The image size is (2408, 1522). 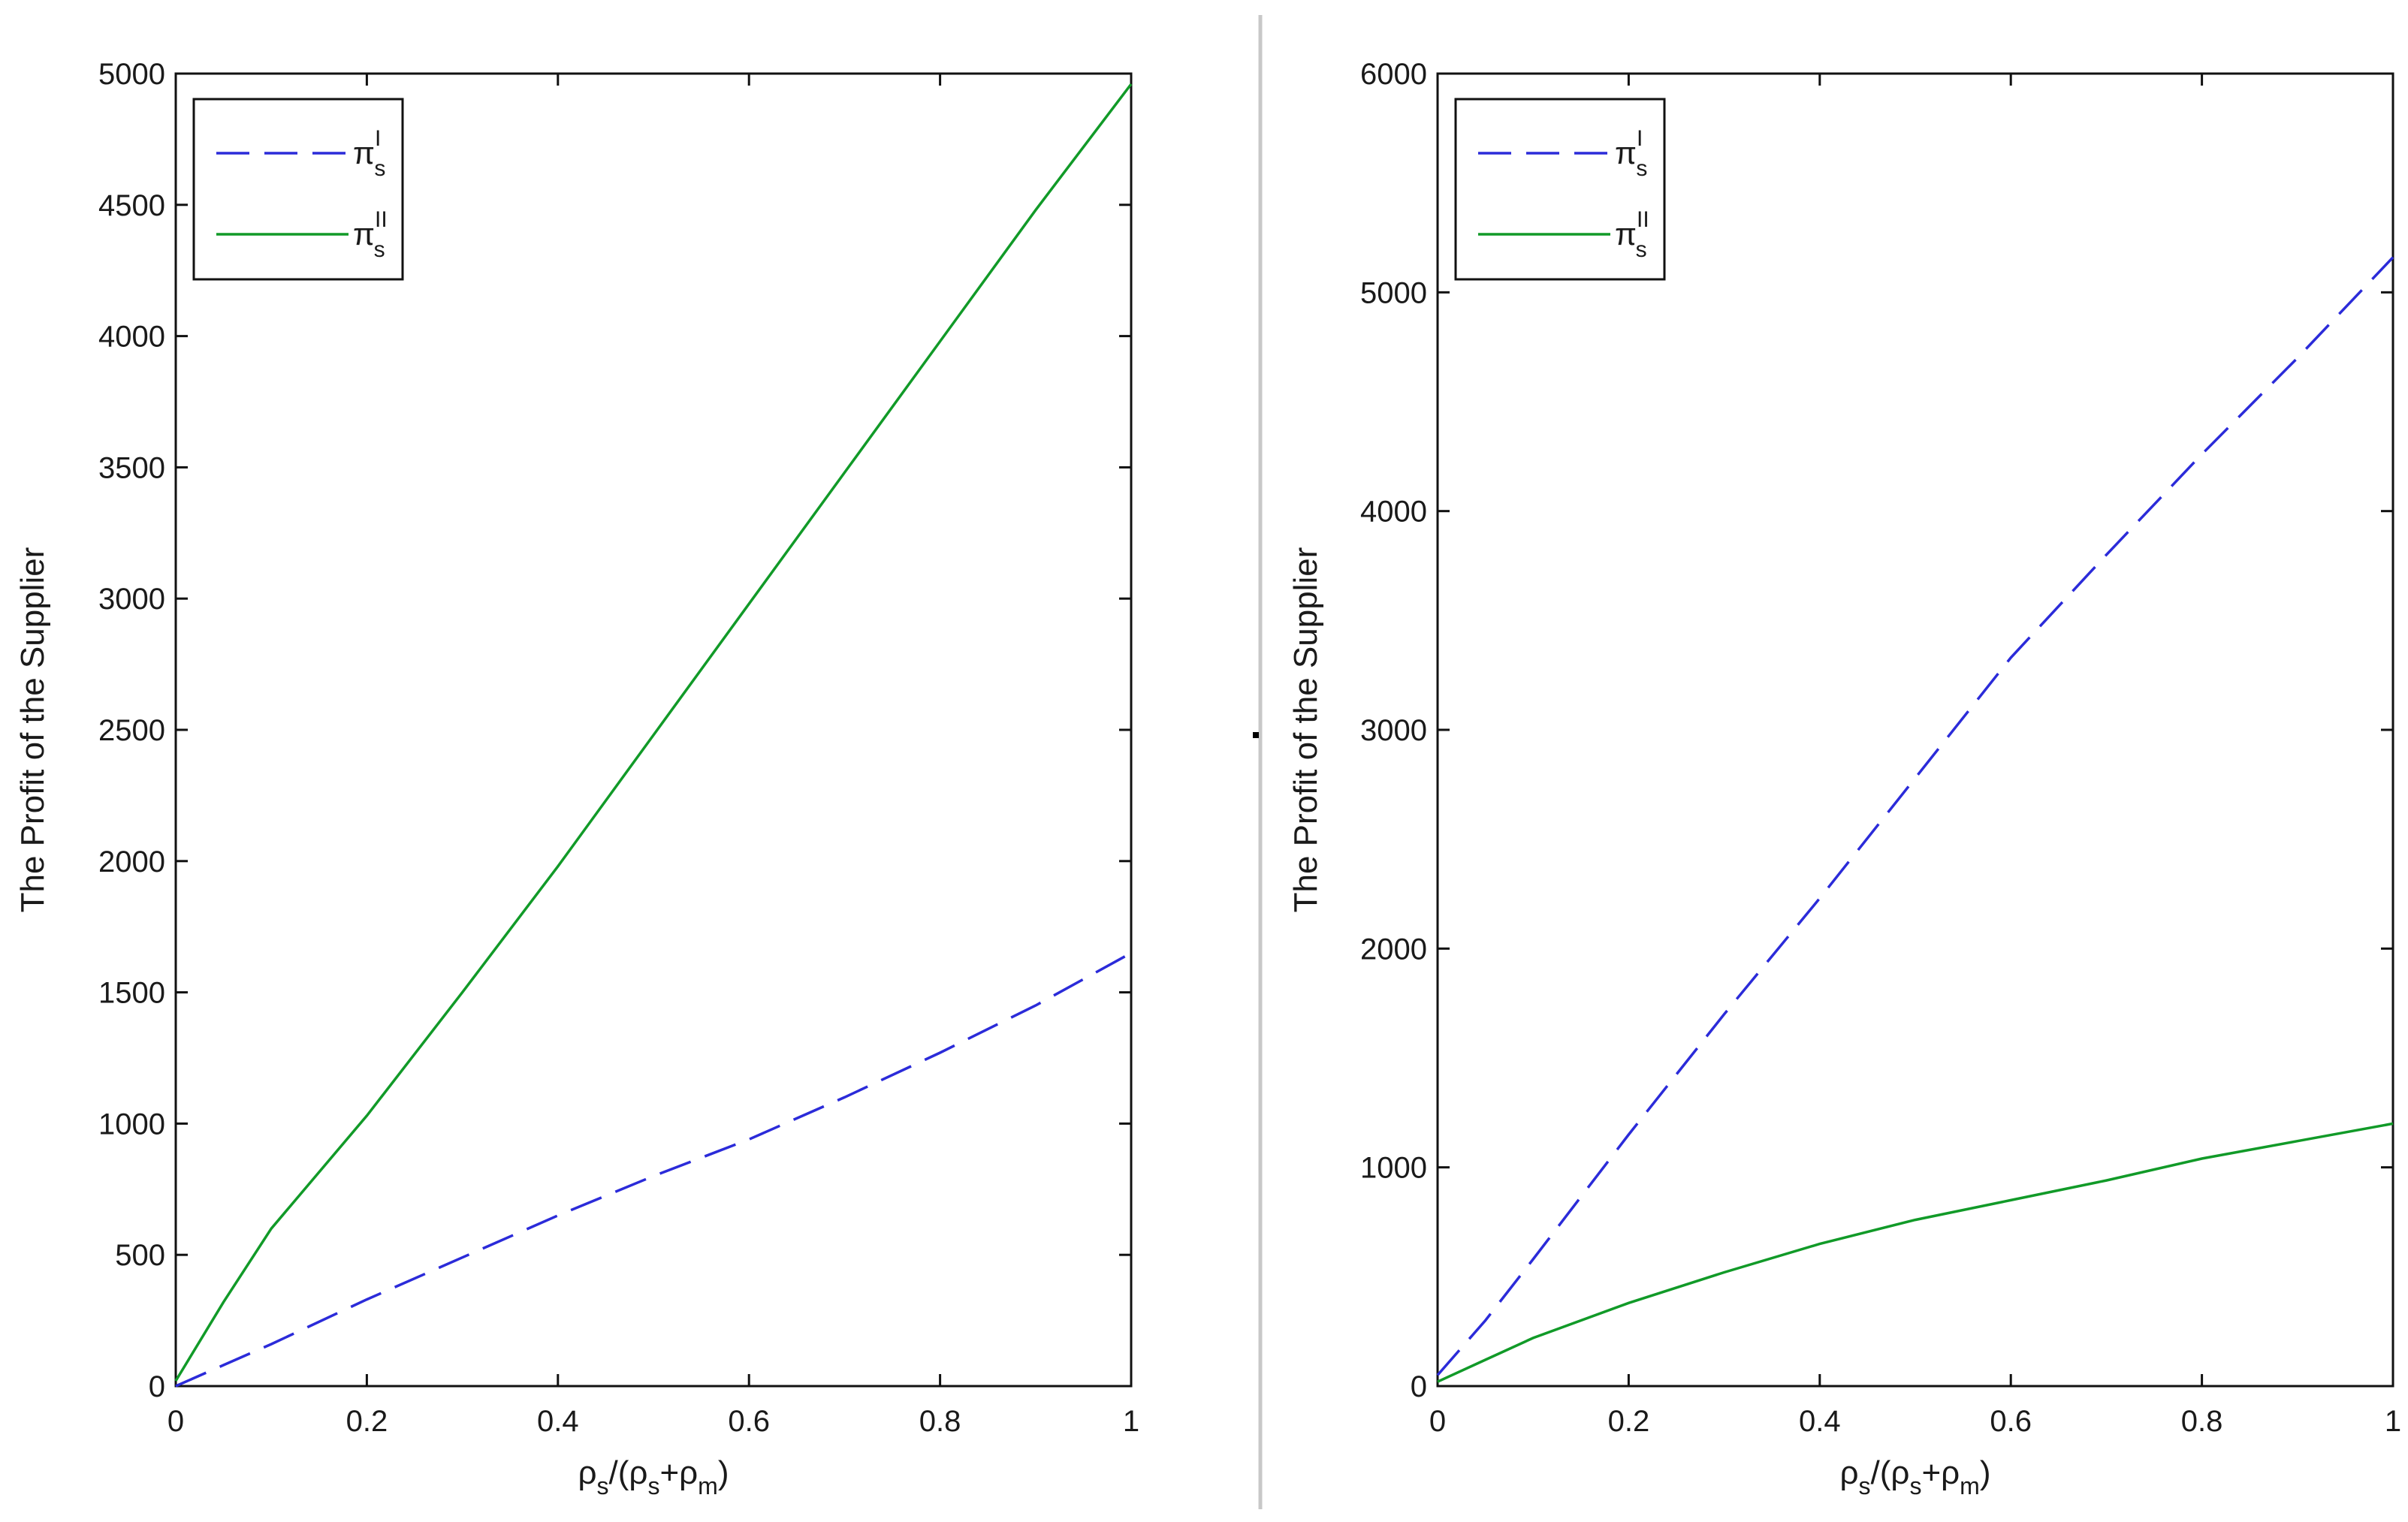 What do you see at coordinates (1256, 735) in the screenshot?
I see `separator-dot` at bounding box center [1256, 735].